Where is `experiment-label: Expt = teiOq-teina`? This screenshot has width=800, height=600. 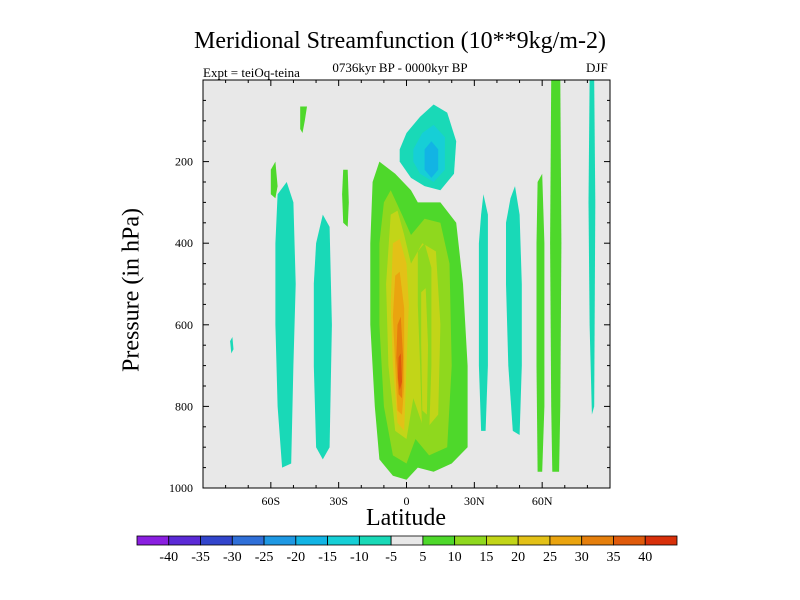 experiment-label: Expt = teiOq-teina is located at coordinates (251, 72).